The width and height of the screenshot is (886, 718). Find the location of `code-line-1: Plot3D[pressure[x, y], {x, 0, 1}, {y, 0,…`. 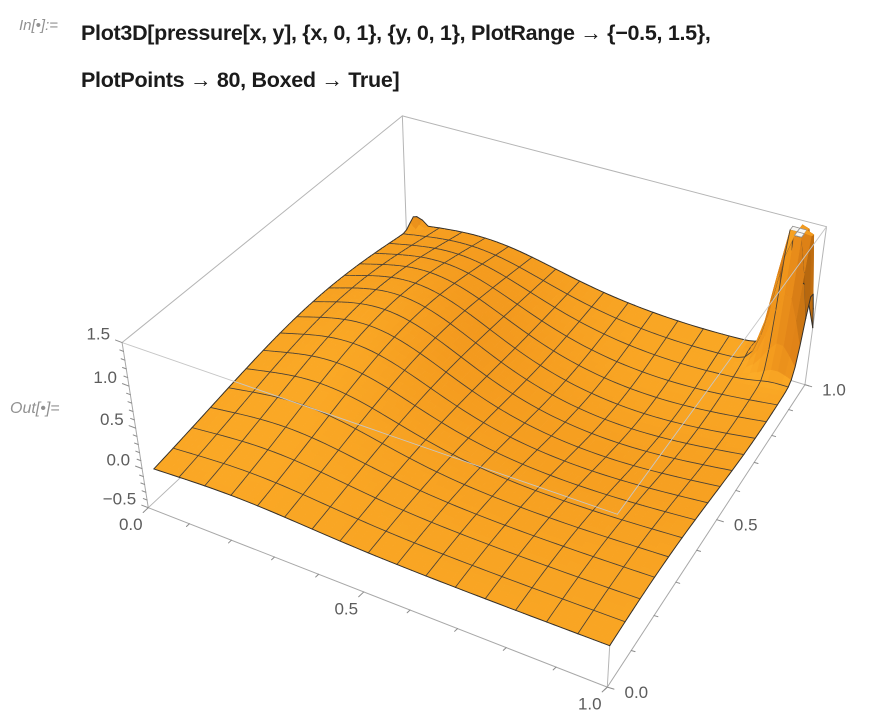

code-line-1: Plot3D[pressure[x, y], {x, 0, 1}, {y, 0,… is located at coordinates (396, 33).